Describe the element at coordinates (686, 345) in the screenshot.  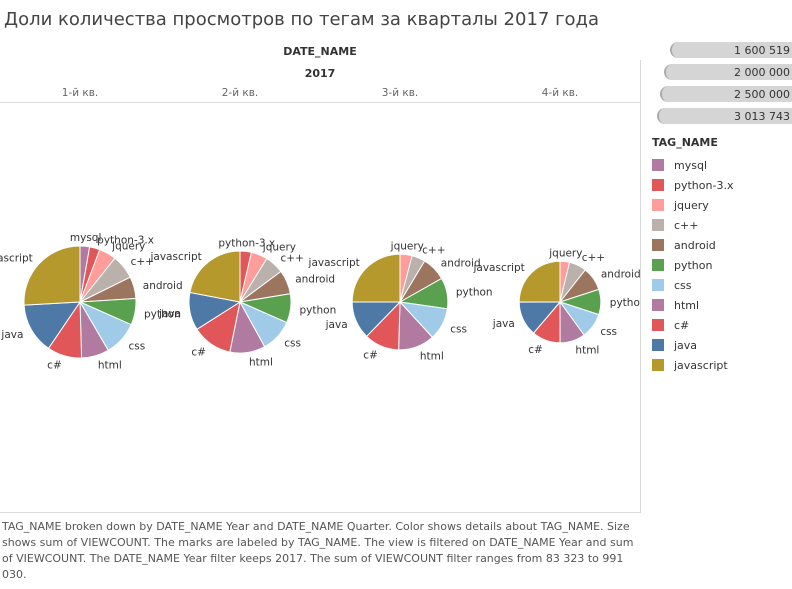
I see `legend-label: java` at that location.